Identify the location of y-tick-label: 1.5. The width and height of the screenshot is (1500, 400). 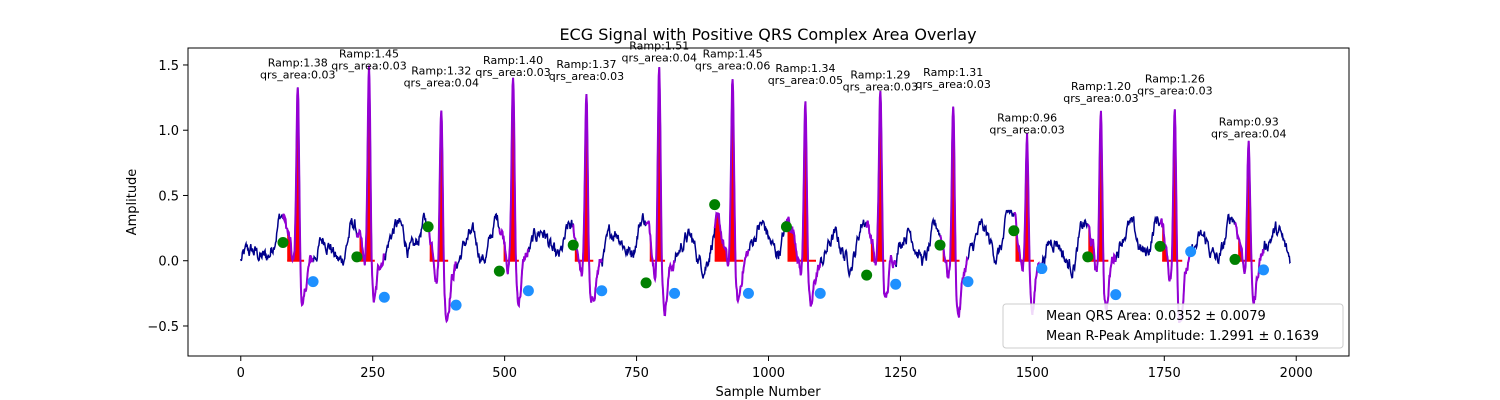
(168, 66).